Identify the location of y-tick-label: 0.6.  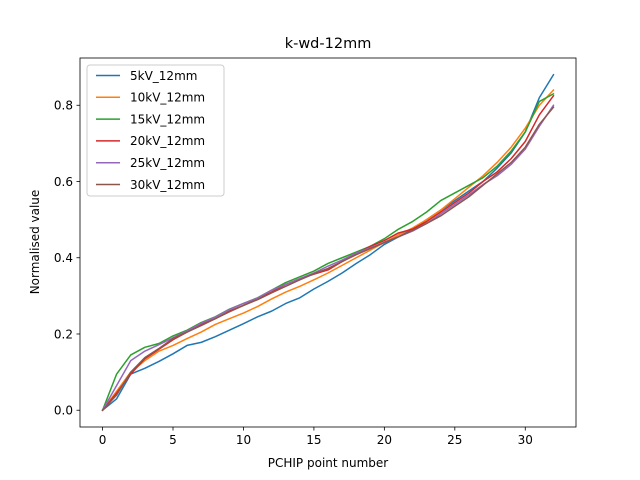
(63, 182).